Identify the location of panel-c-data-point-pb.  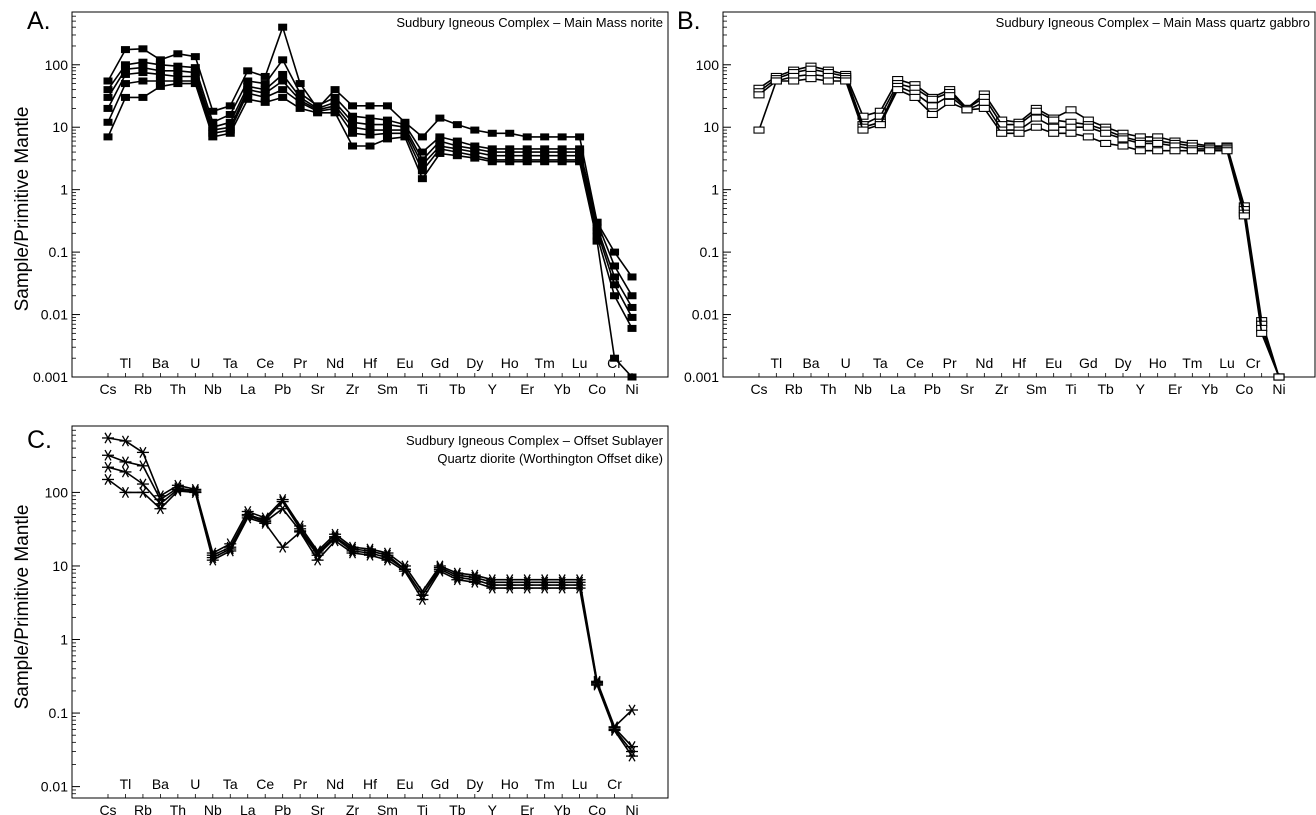
(282, 509).